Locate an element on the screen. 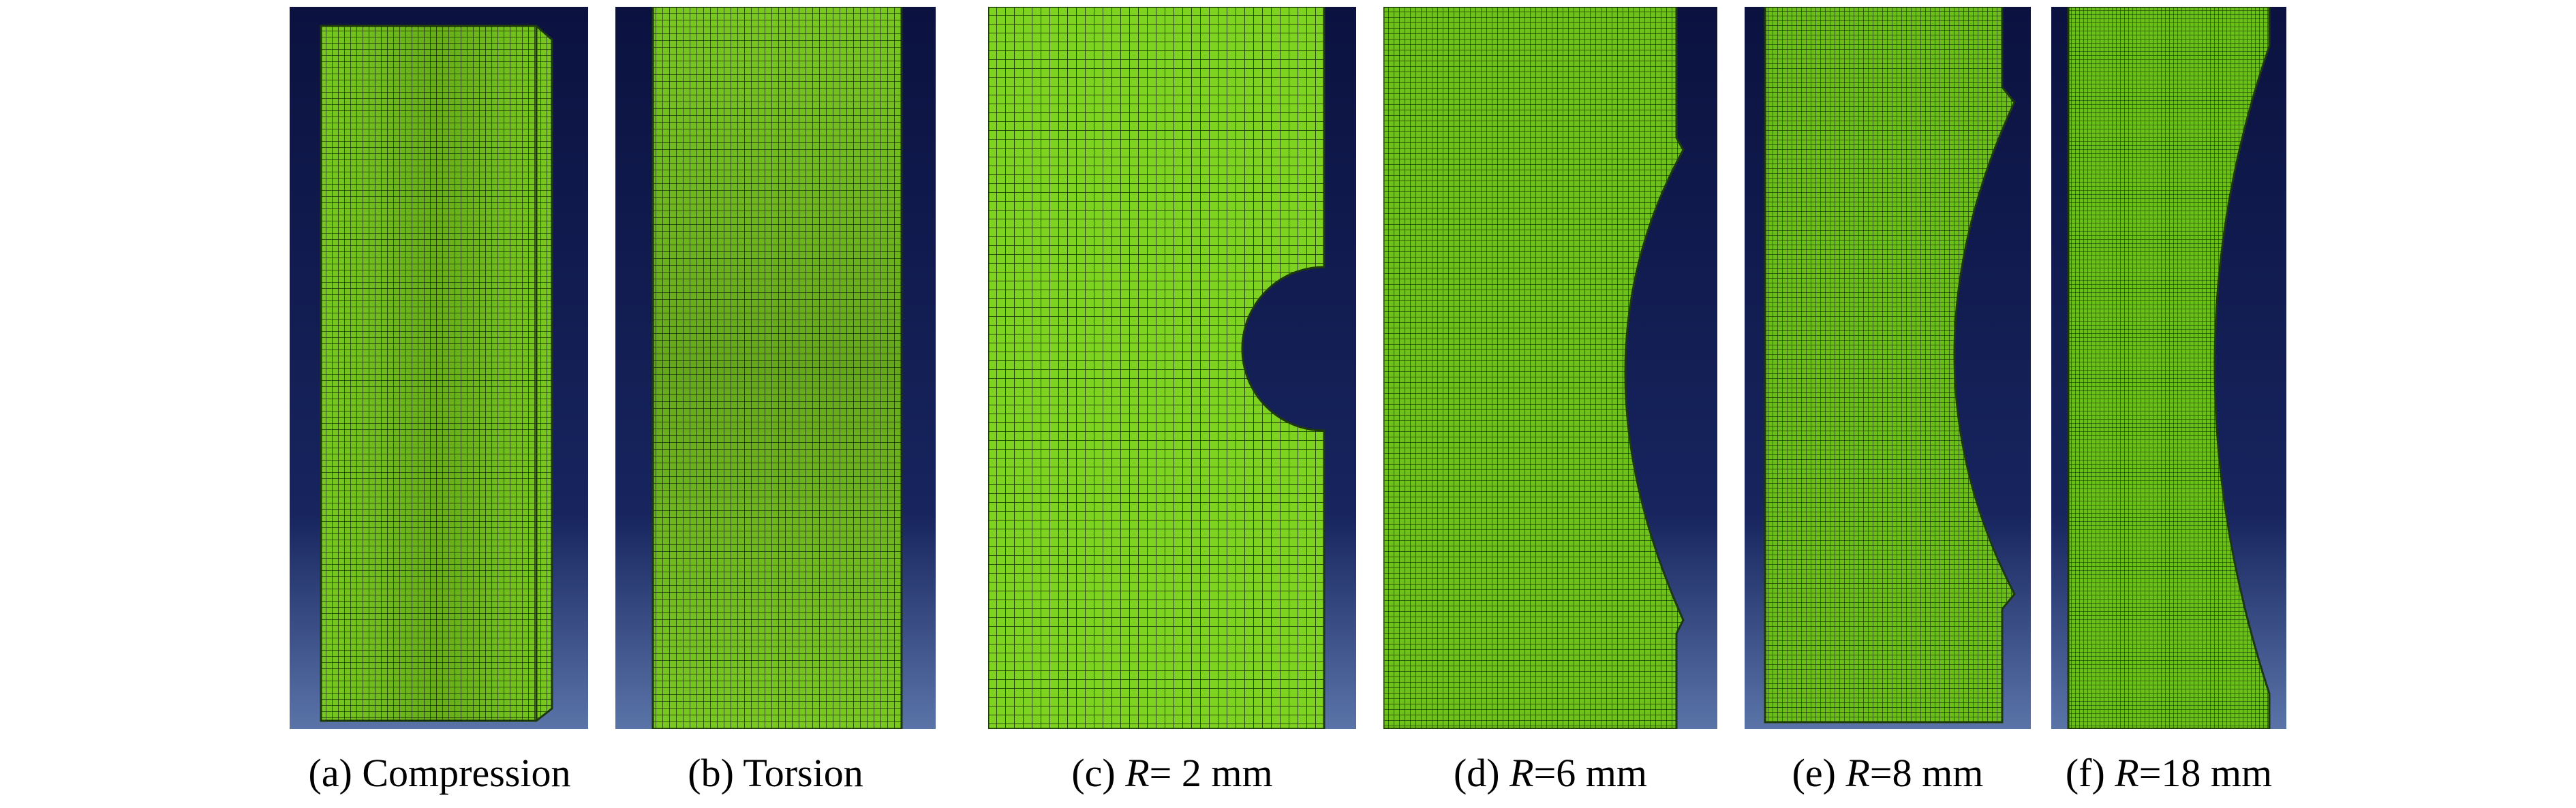  panel-f-r18-mesh is located at coordinates (2168, 368).